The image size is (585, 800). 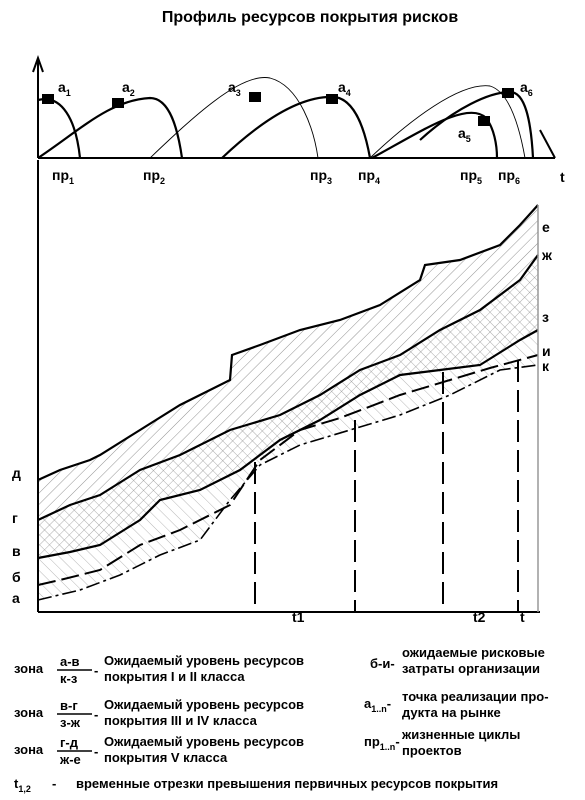 I want to click on term: пр1..n-, so click(x=382, y=743).